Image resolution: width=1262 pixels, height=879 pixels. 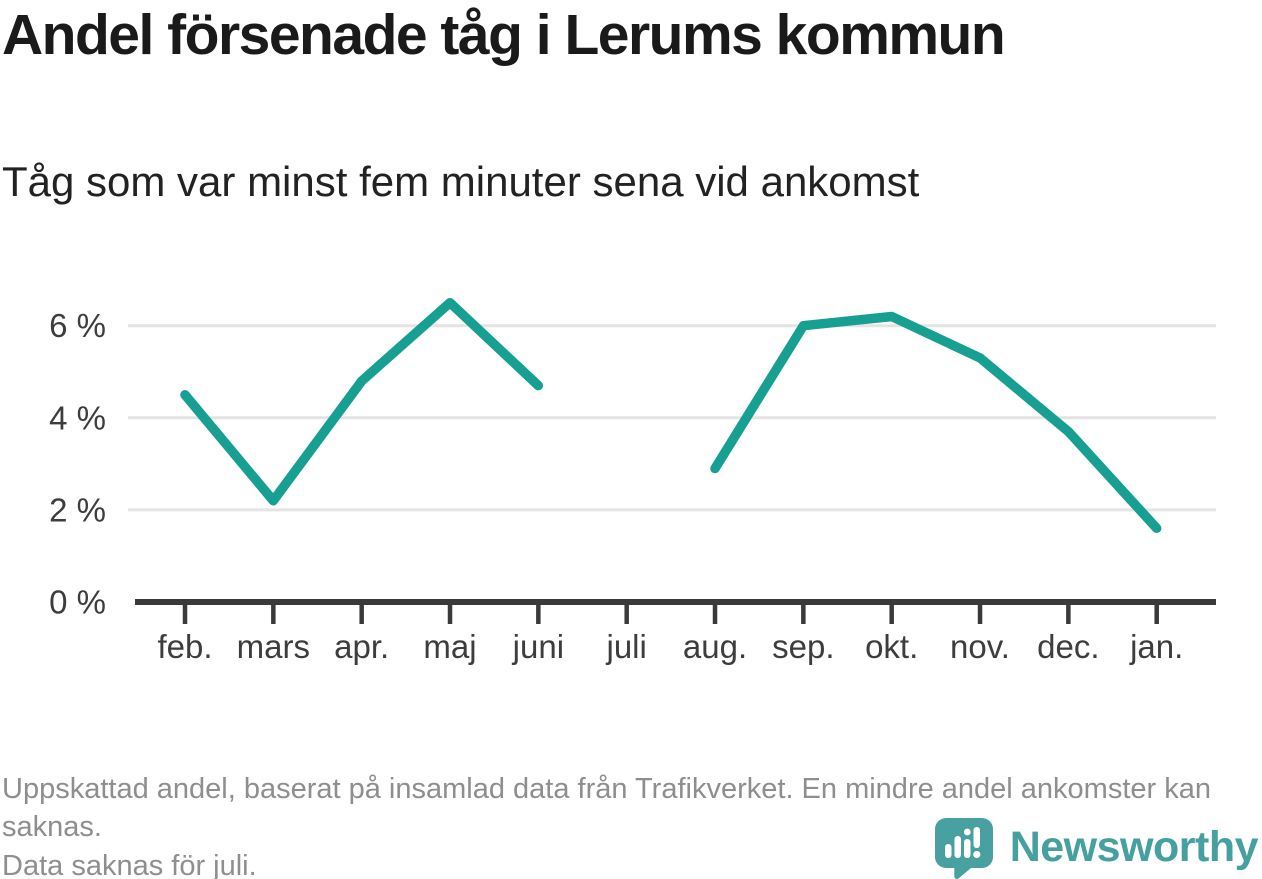 What do you see at coordinates (77, 602) in the screenshot?
I see `y-tick-label: 0 %` at bounding box center [77, 602].